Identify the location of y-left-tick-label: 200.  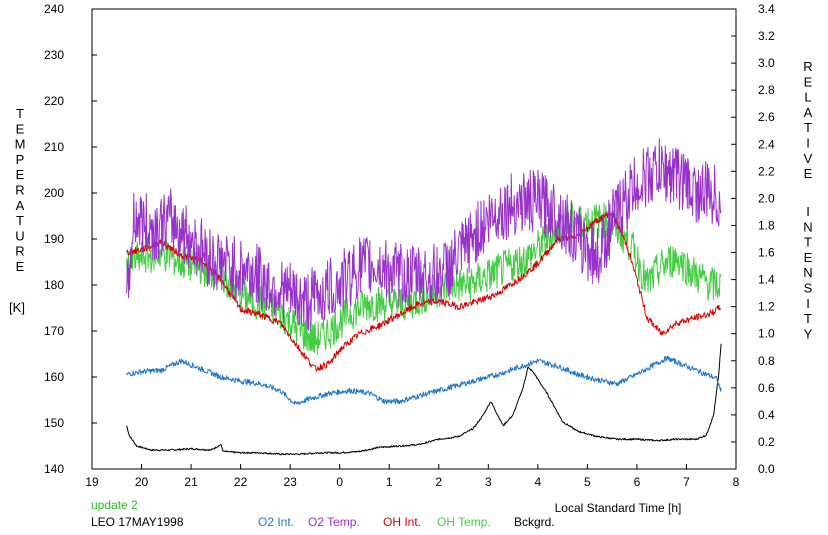
(54, 193).